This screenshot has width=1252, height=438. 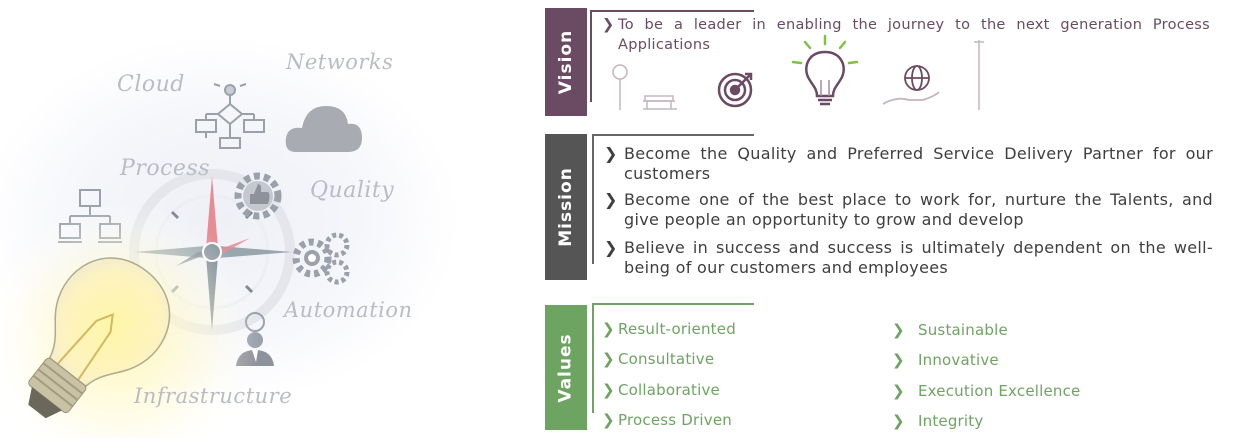 I want to click on values-label: Values, so click(x=566, y=367).